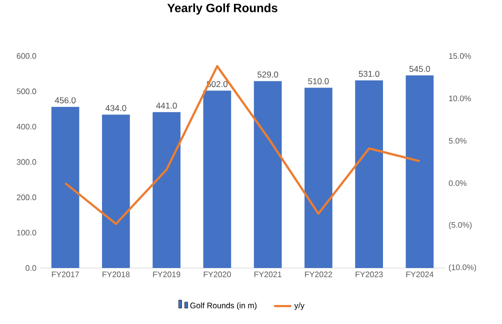 Image resolution: width=502 pixels, height=324 pixels. I want to click on y2-tick-label: (10.0%), so click(462, 268).